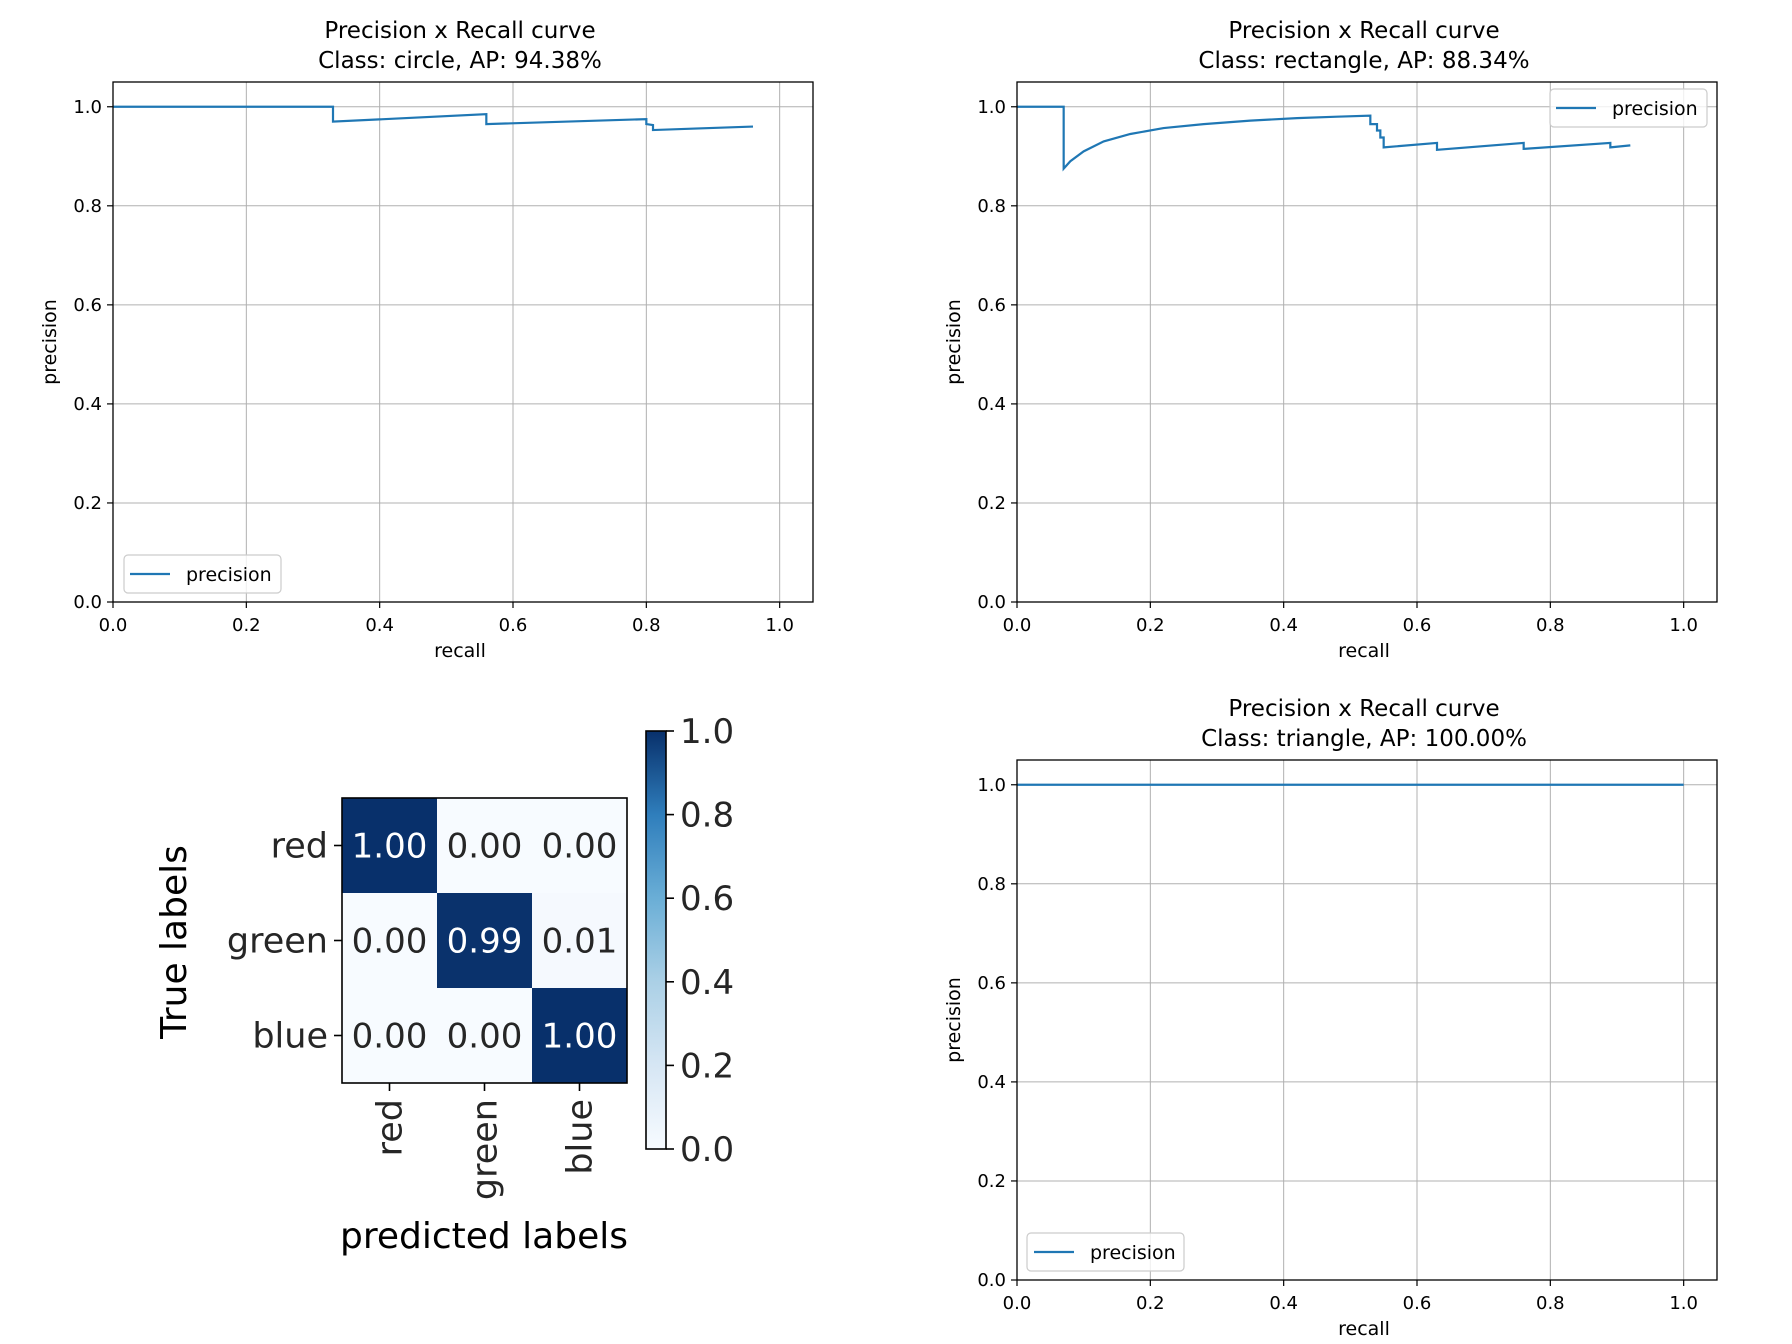 The width and height of the screenshot is (1792, 1344). I want to click on colorbar-tick-label: 0.8, so click(707, 816).